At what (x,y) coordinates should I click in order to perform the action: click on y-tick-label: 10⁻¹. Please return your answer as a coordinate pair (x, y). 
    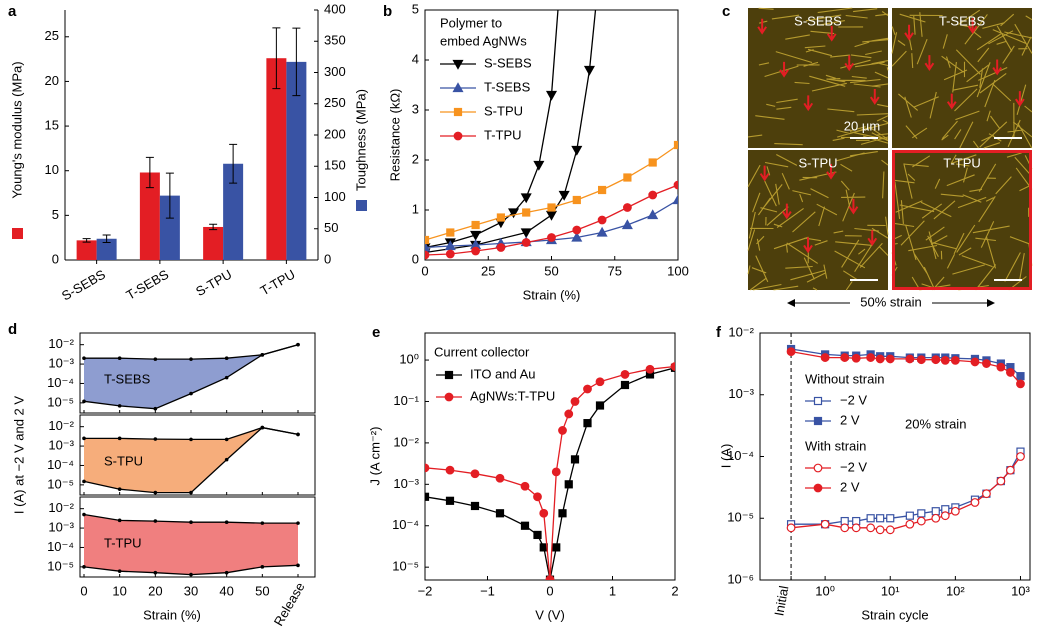
    Looking at the image, I should click on (406, 400).